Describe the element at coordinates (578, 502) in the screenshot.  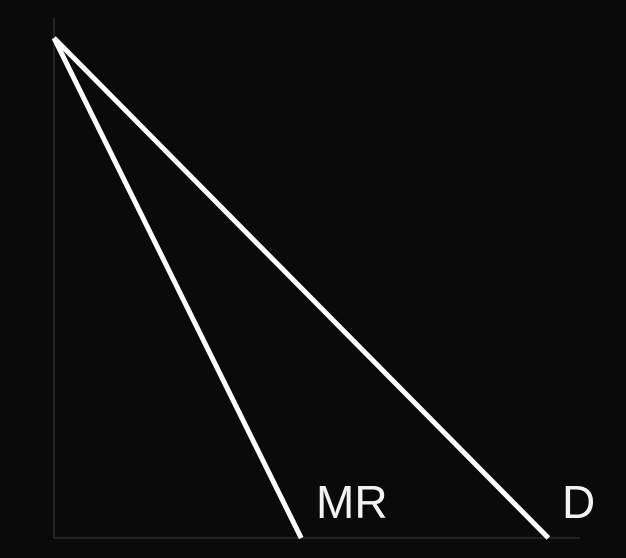
I see `series-label-d: D` at that location.